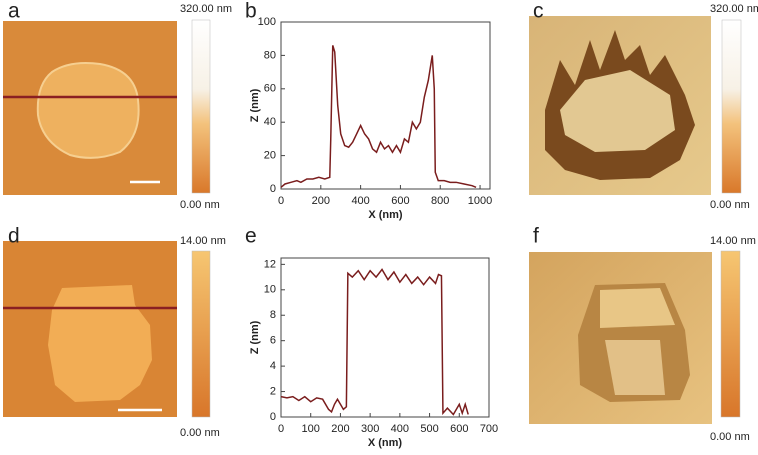 The image size is (758, 455). Describe the element at coordinates (538, 11) in the screenshot. I see `panel-label: c` at that location.